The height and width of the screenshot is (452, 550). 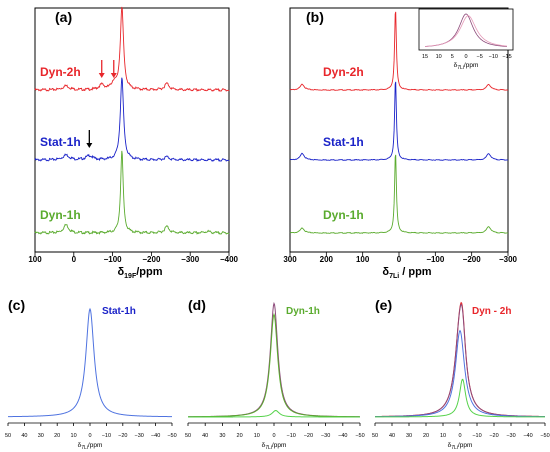 I want to click on inset-tick-label: −5, so click(x=480, y=57).